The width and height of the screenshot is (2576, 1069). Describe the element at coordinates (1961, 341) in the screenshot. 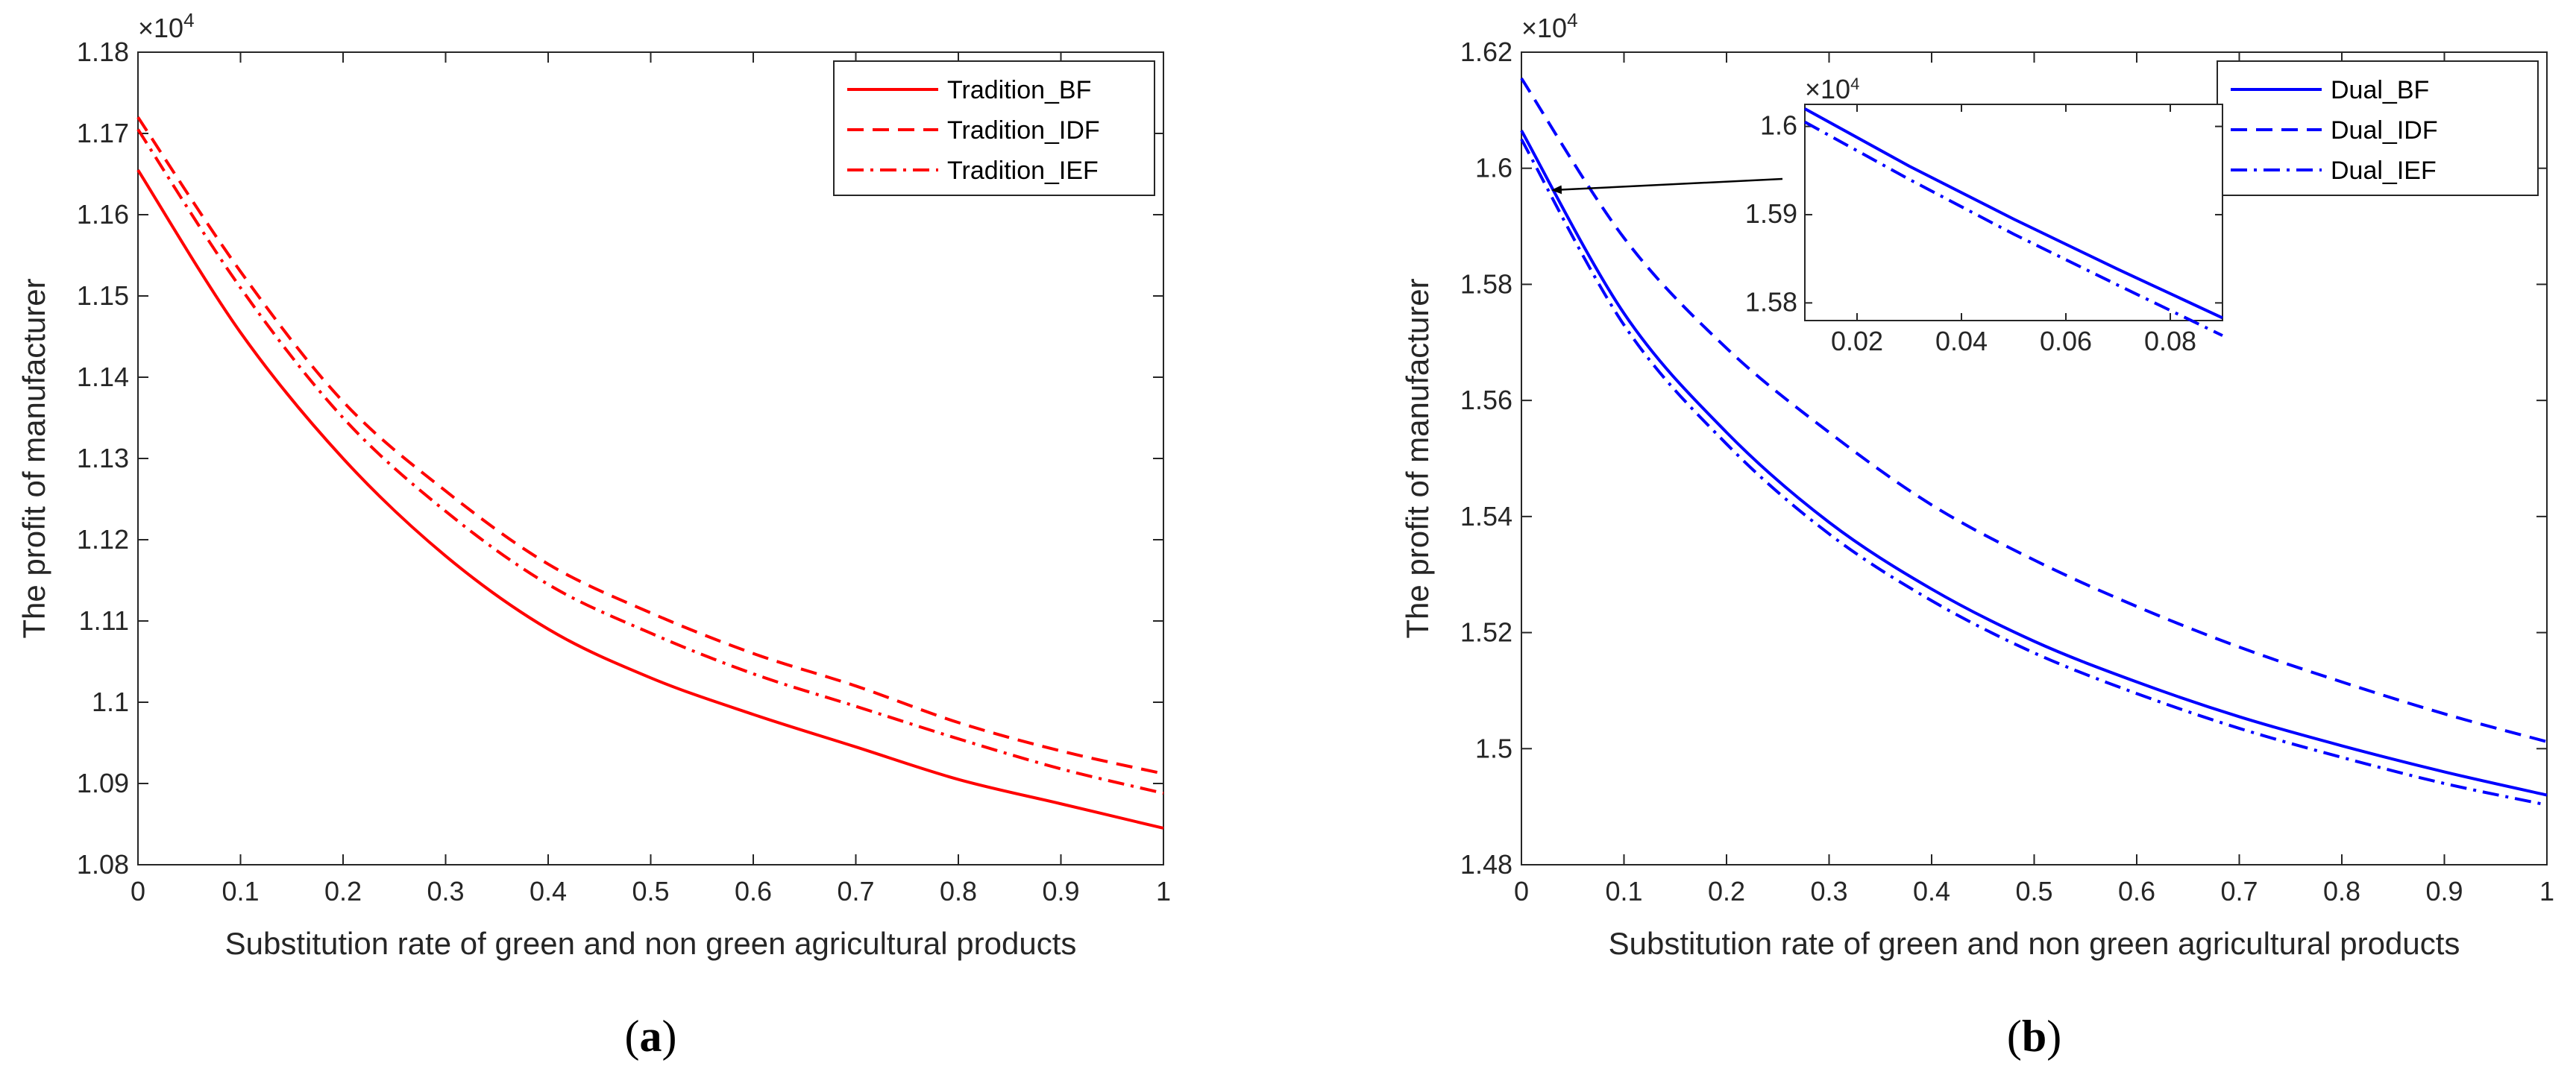

I see `inset-x-tick-label: 0.04` at that location.